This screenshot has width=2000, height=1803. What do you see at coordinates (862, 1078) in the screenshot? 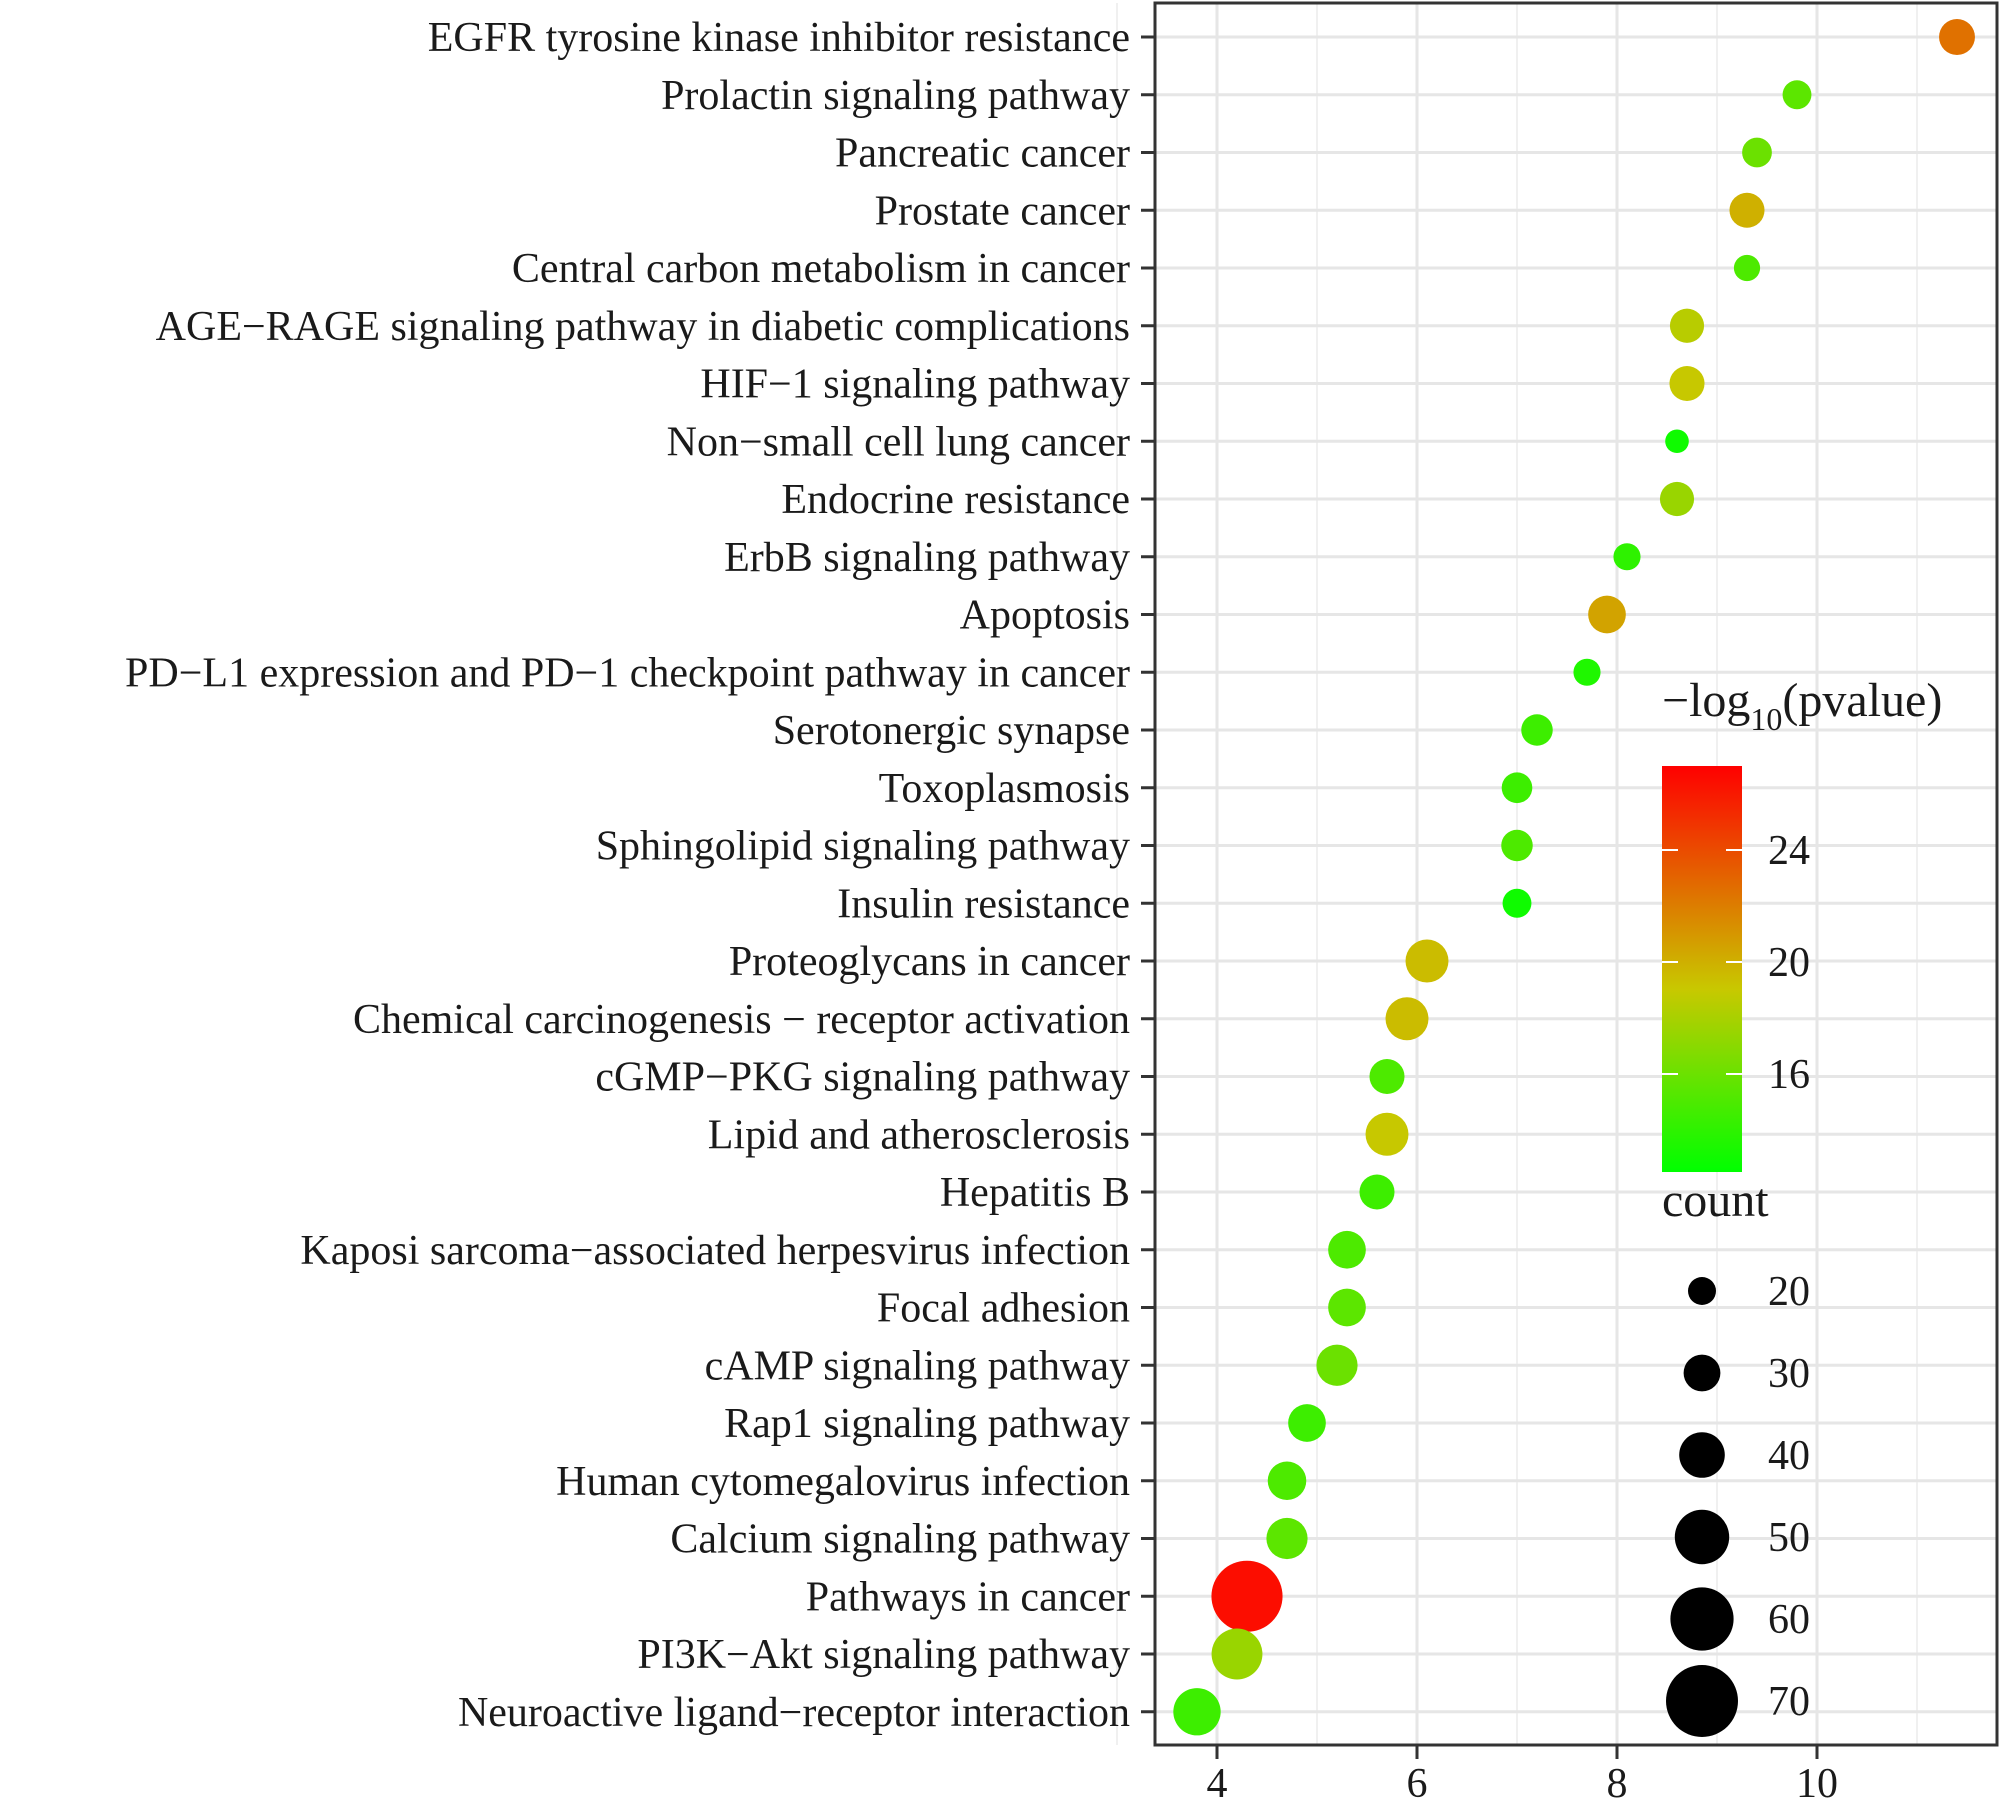
I see `pathway-label: cGMP−PKG signaling pathway` at bounding box center [862, 1078].